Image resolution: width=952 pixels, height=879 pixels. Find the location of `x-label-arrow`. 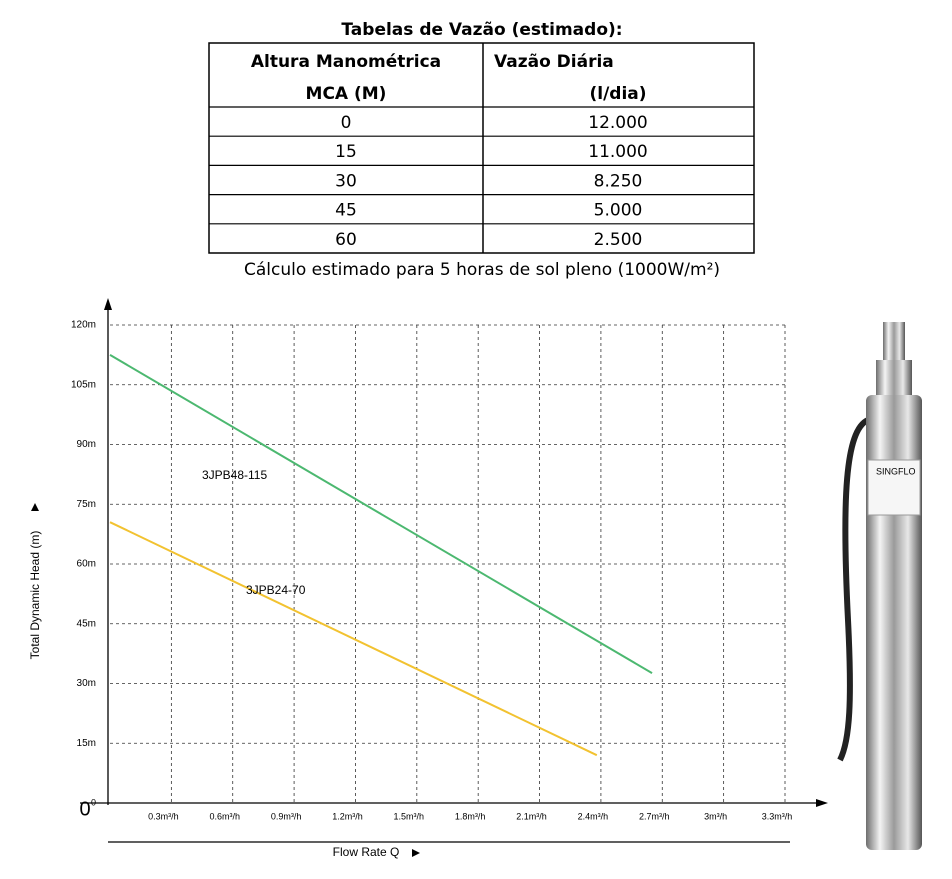

x-label-arrow is located at coordinates (416, 853).